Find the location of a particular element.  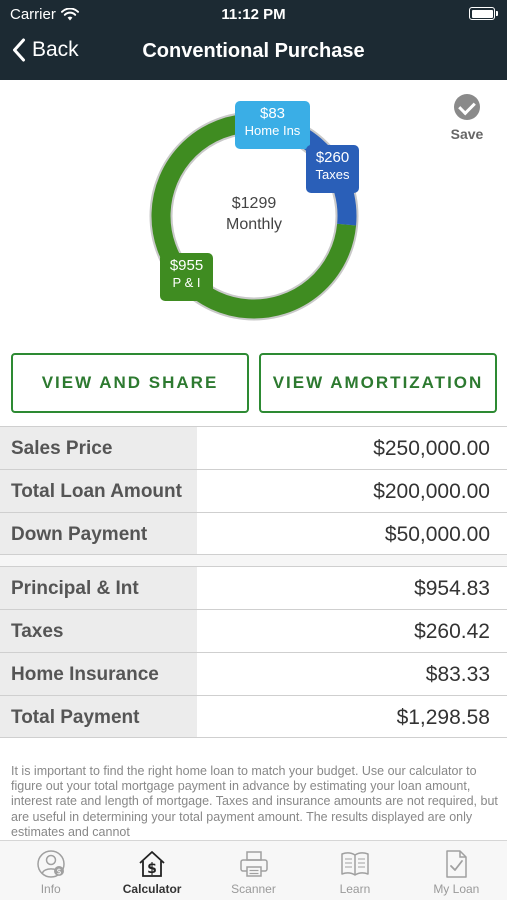

navigation-bar: Back Conventional Purchase is located at coordinates (253, 54).